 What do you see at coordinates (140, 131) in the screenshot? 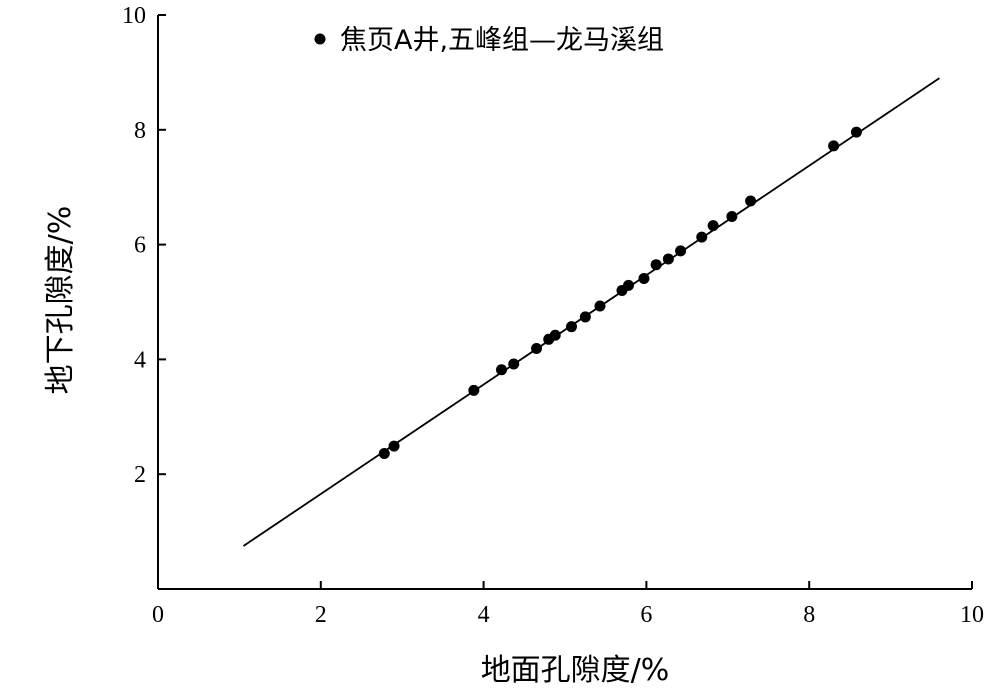
I see `y-tick-label: 8` at bounding box center [140, 131].